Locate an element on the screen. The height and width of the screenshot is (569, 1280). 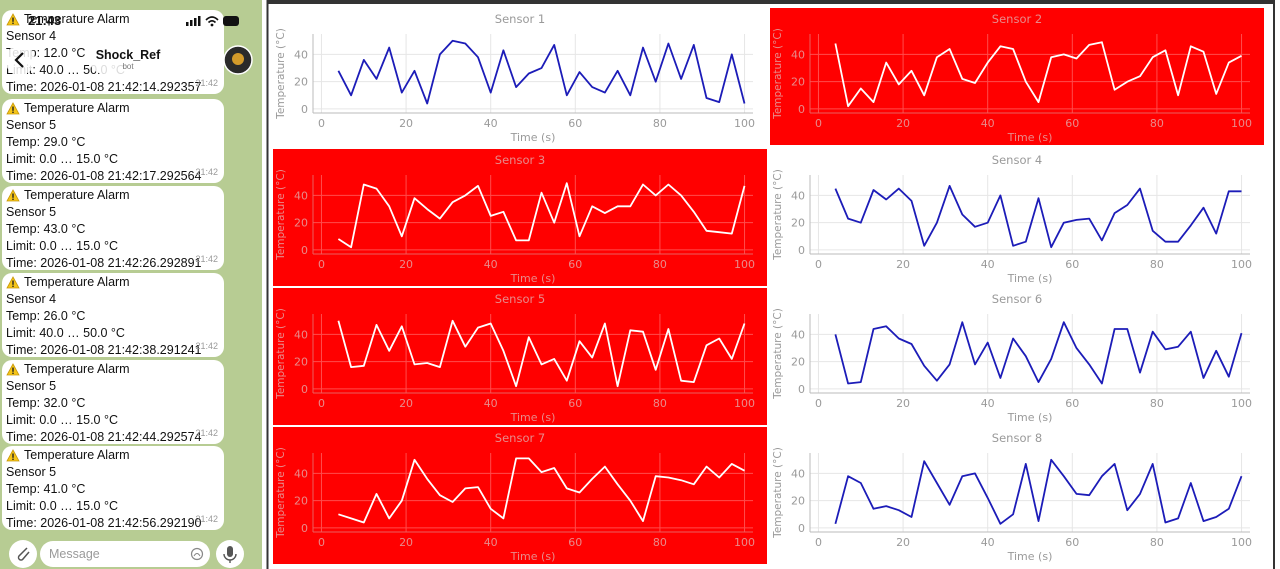
message-time: Time: 2026-01-08 21:42:44.292574 is located at coordinates (104, 437).